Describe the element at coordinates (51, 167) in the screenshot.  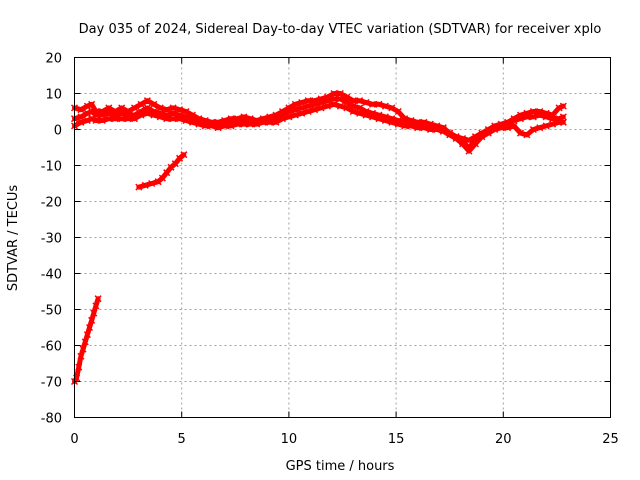
I see `y-tick-label: -10` at that location.